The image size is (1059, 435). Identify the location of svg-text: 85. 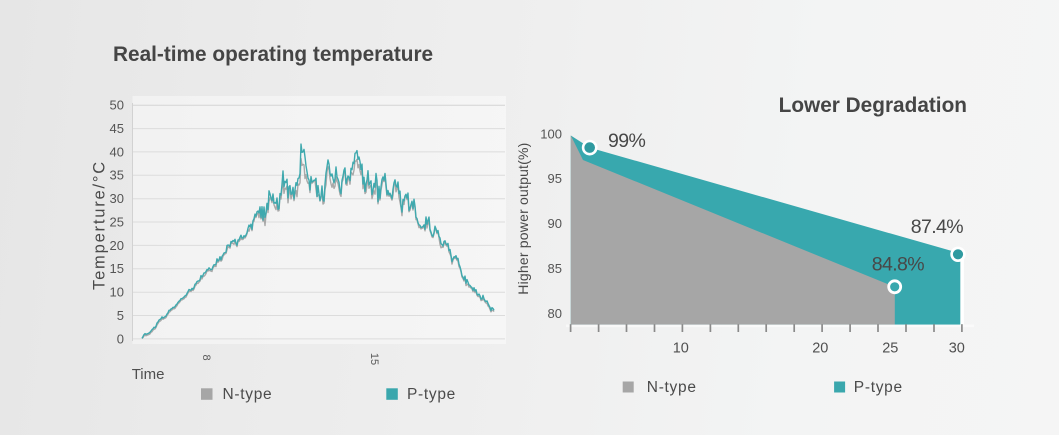
(555, 268).